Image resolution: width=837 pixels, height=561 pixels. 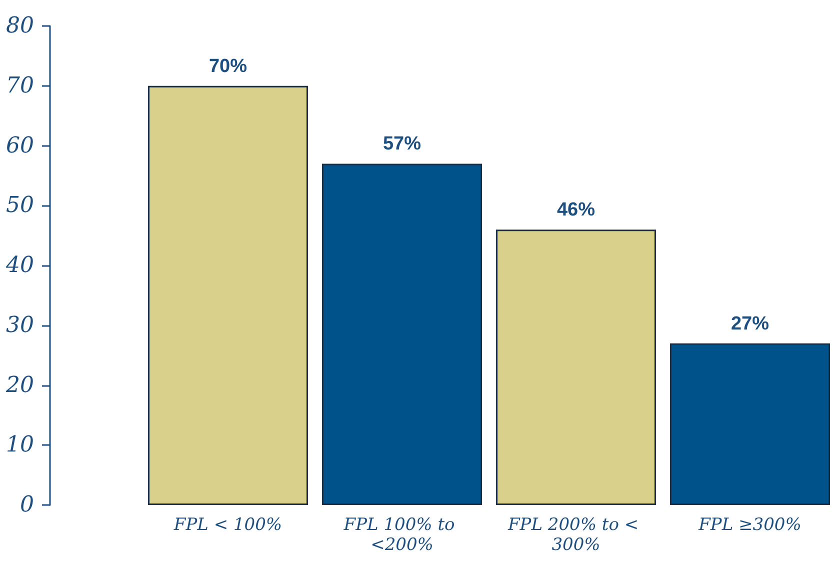 What do you see at coordinates (576, 210) in the screenshot?
I see `data-label: 46%` at bounding box center [576, 210].